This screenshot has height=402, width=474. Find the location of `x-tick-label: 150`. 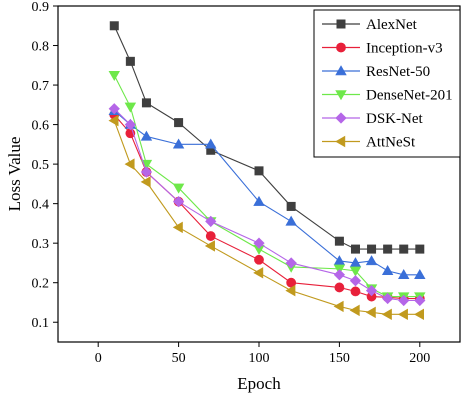

x-tick-label: 150 is located at coordinates (339, 358).